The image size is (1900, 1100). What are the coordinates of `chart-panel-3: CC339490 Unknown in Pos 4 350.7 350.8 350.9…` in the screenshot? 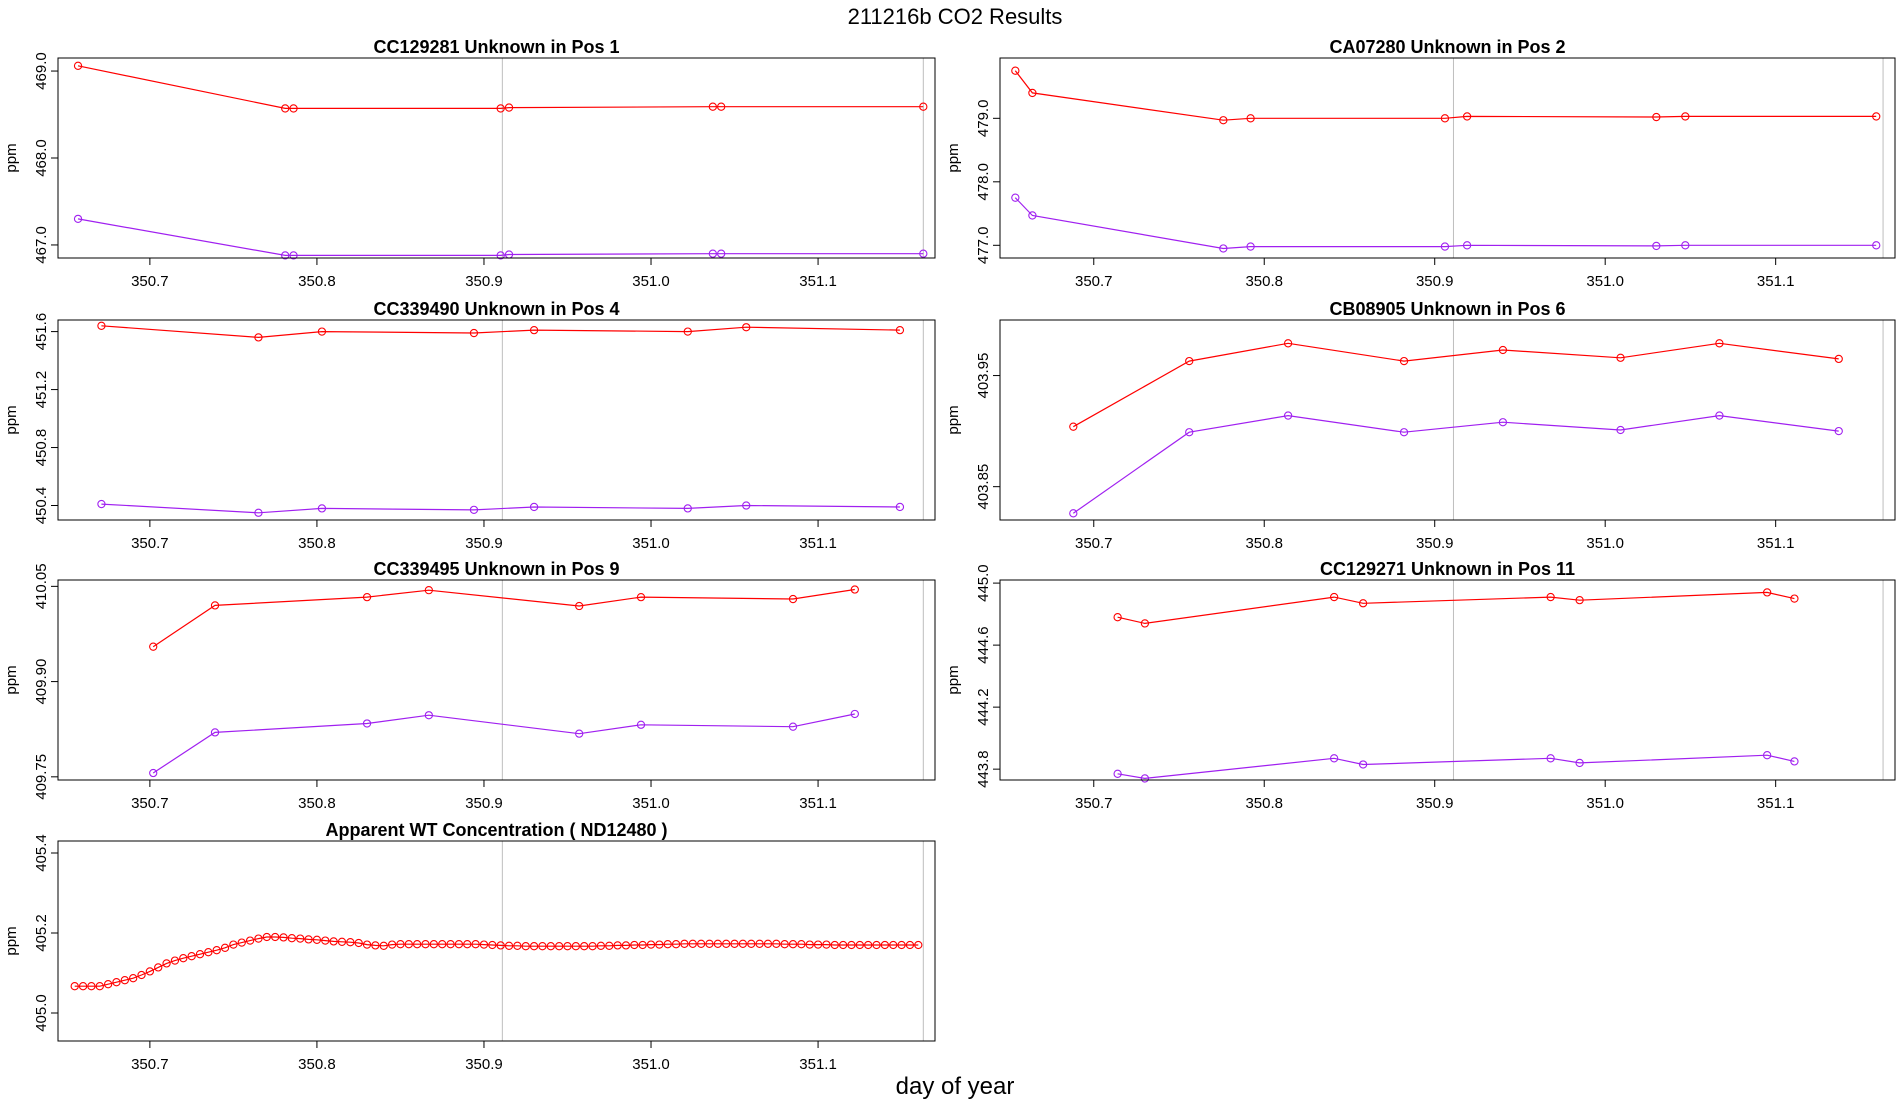 It's located at (469, 425).